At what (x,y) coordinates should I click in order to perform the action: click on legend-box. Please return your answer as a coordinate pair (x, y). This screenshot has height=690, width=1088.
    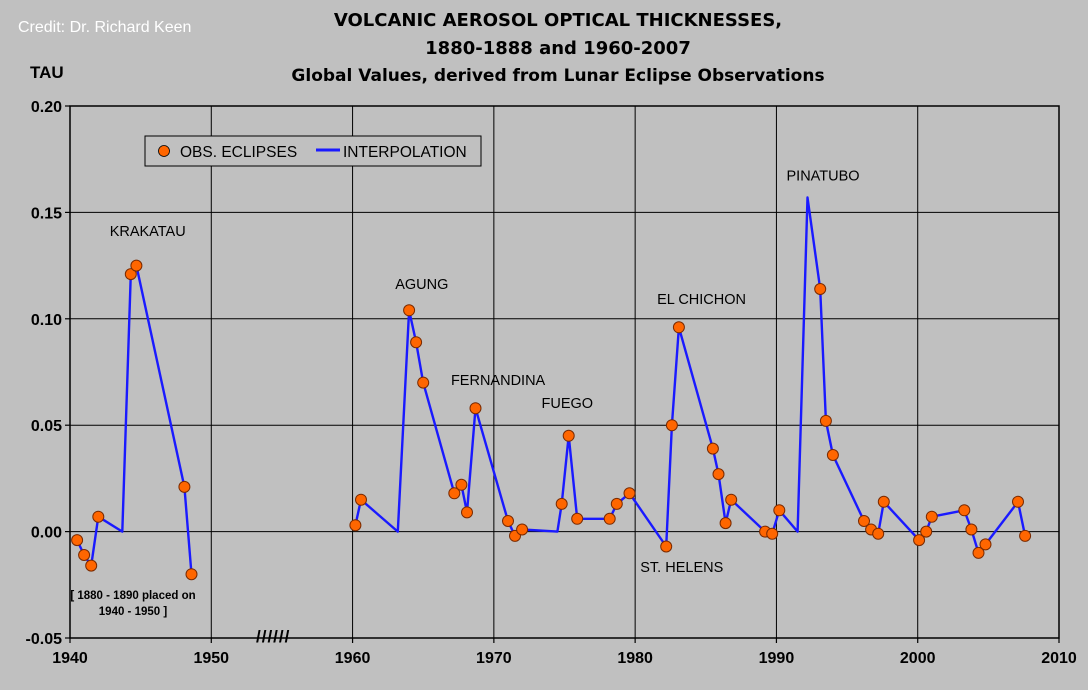
    Looking at the image, I should click on (313, 151).